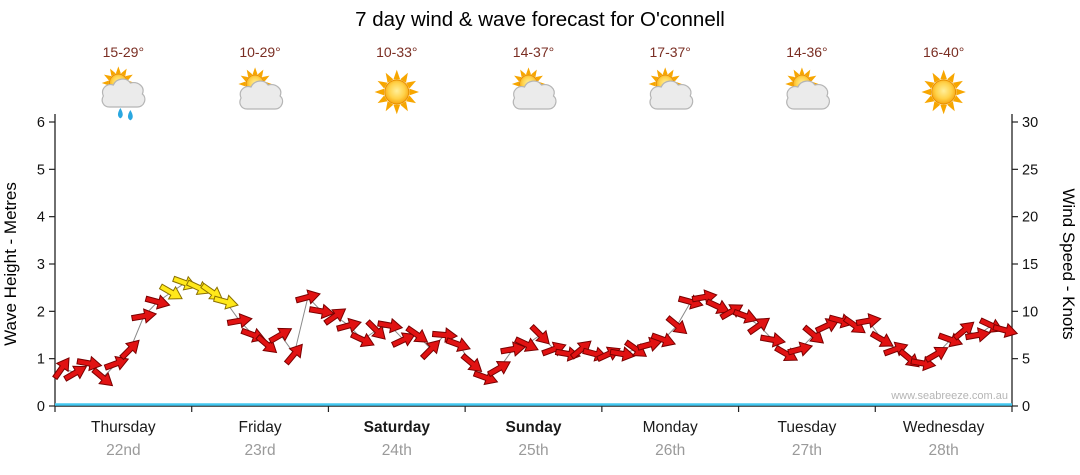 This screenshot has width=1080, height=475. I want to click on cloud-icon, so click(534, 95).